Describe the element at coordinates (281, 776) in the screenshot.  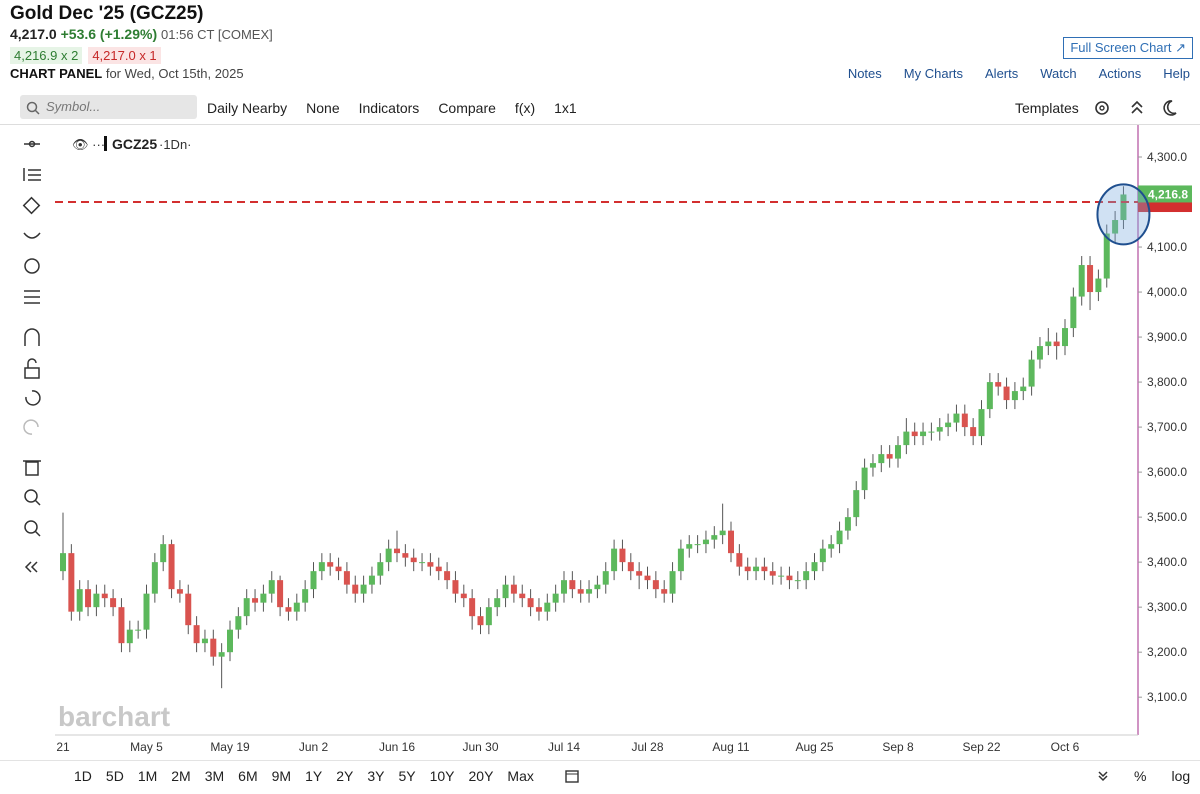
I see `period-button: 9M` at that location.